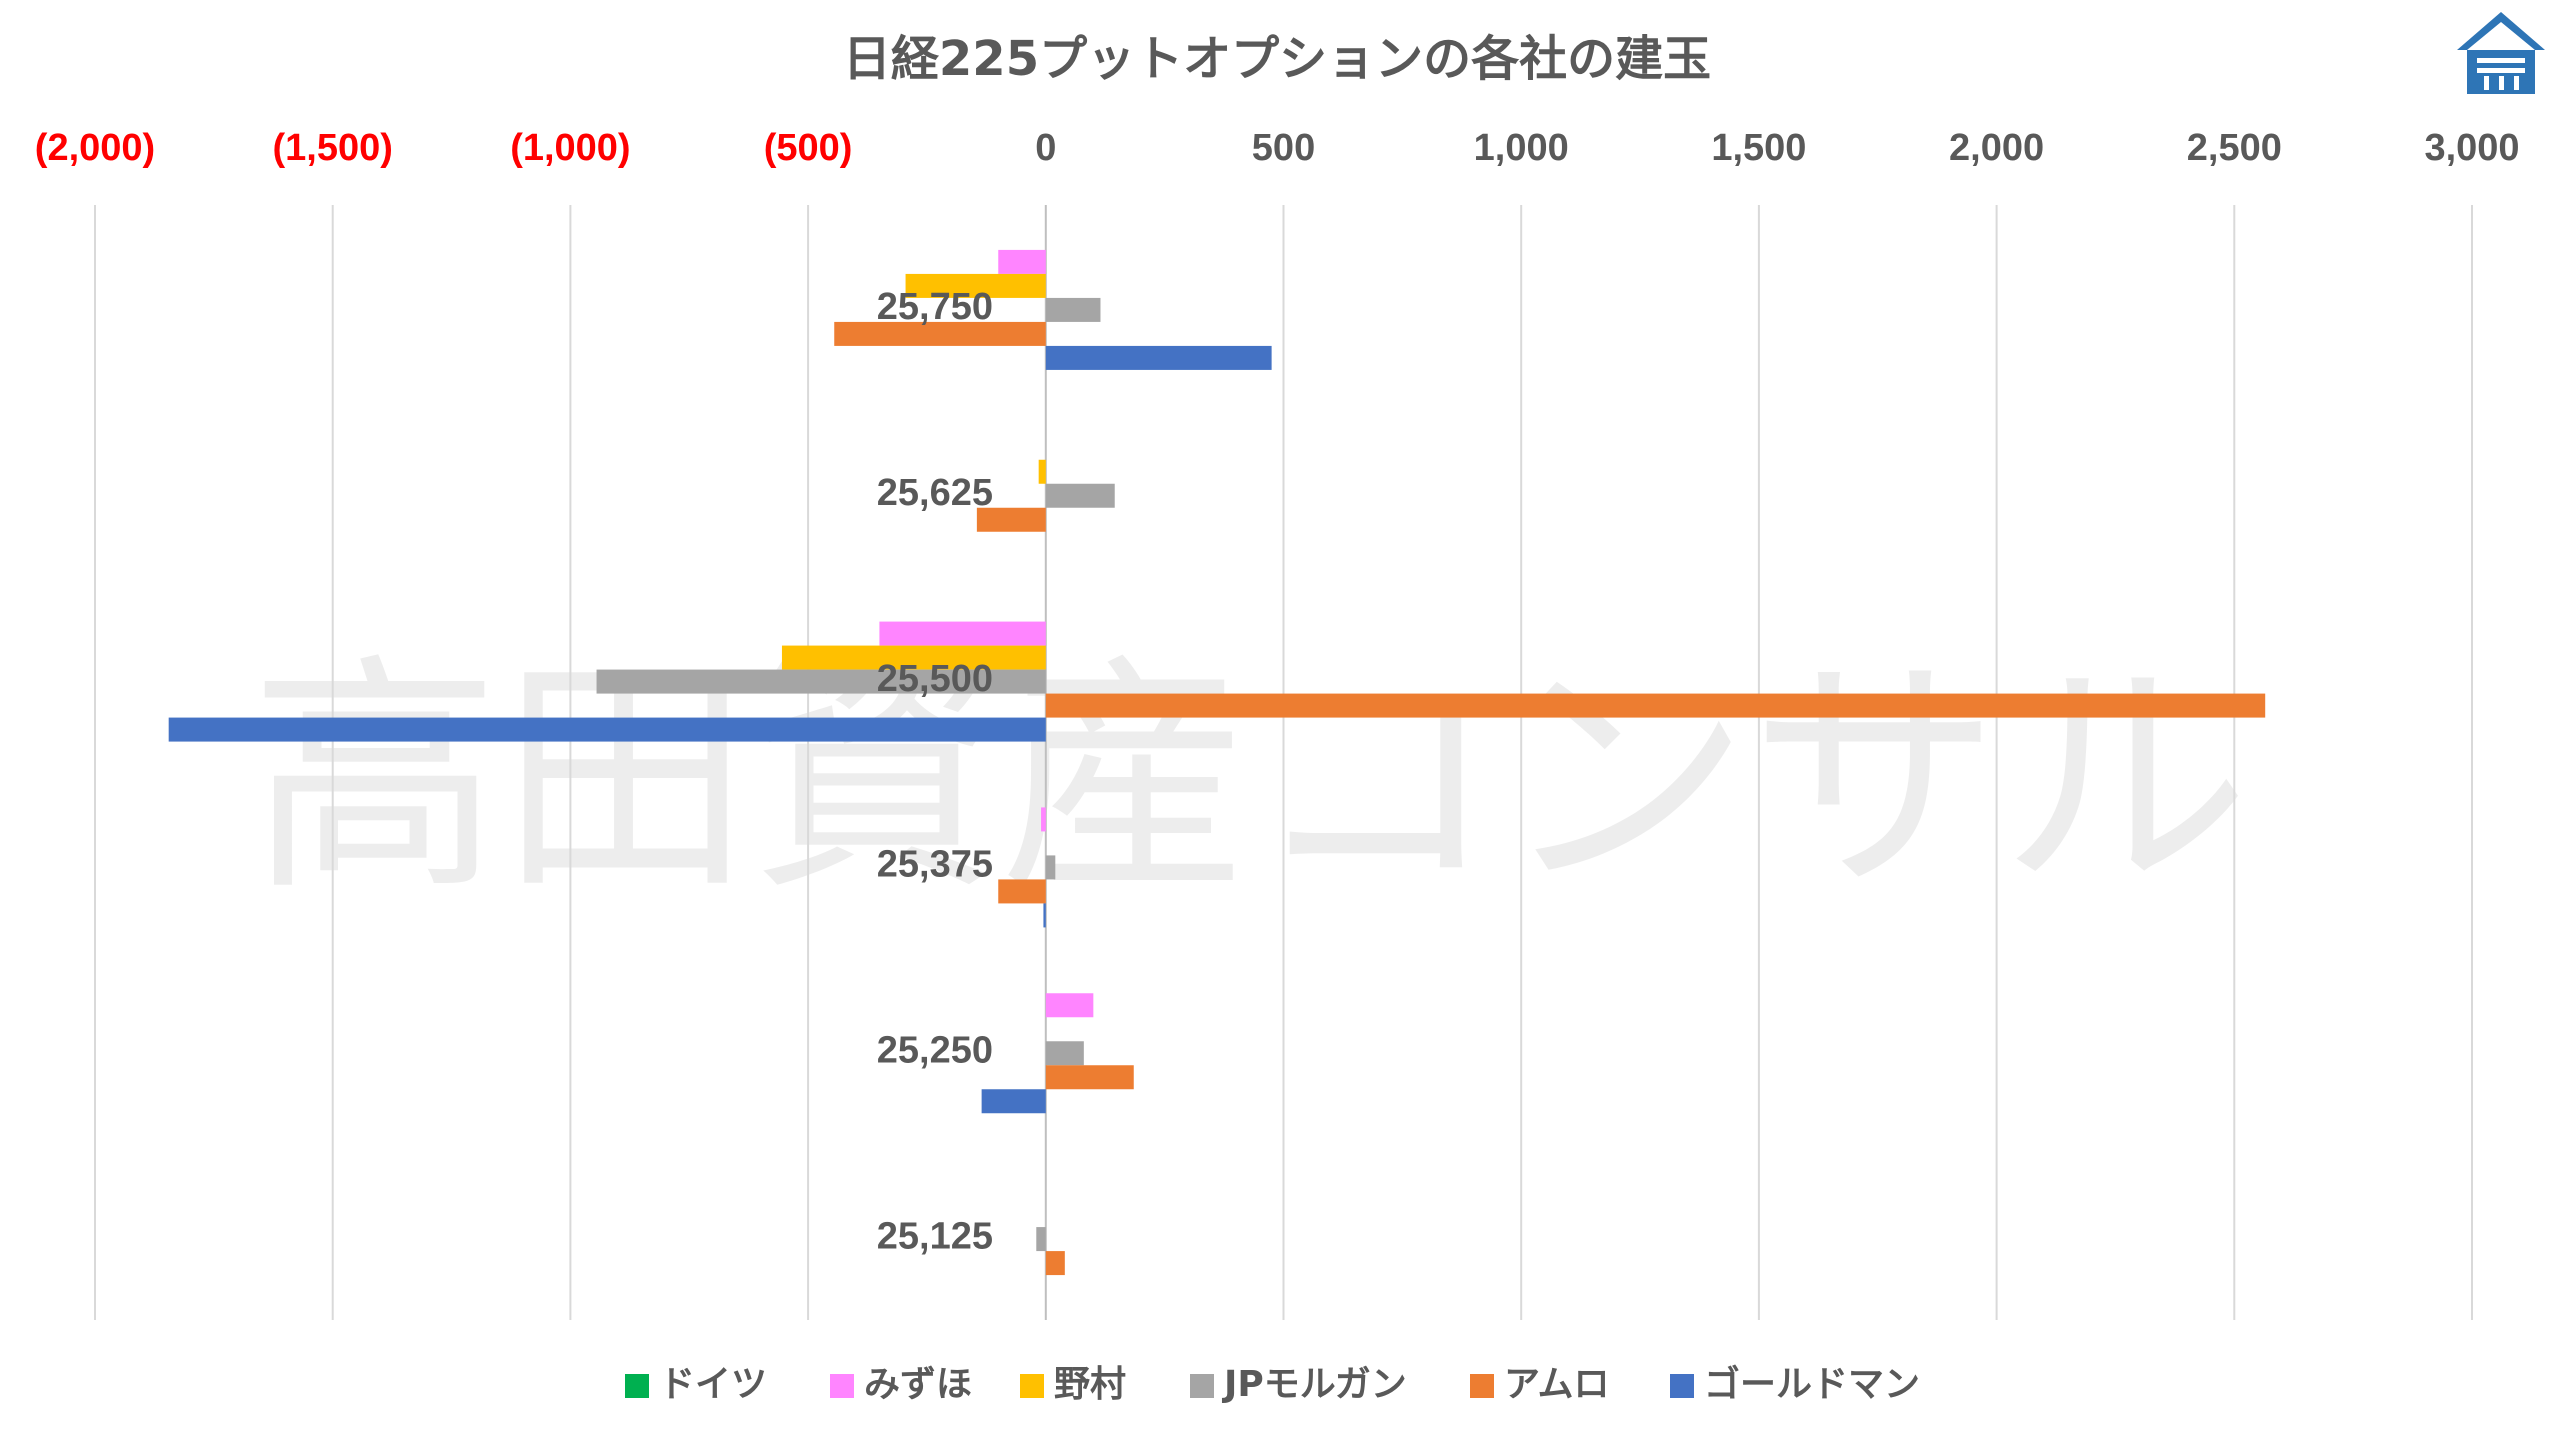  I want to click on legend: ドイツ みずほ 野村 JPモルガン アムロ ゴールドマン, so click(1272, 1384).